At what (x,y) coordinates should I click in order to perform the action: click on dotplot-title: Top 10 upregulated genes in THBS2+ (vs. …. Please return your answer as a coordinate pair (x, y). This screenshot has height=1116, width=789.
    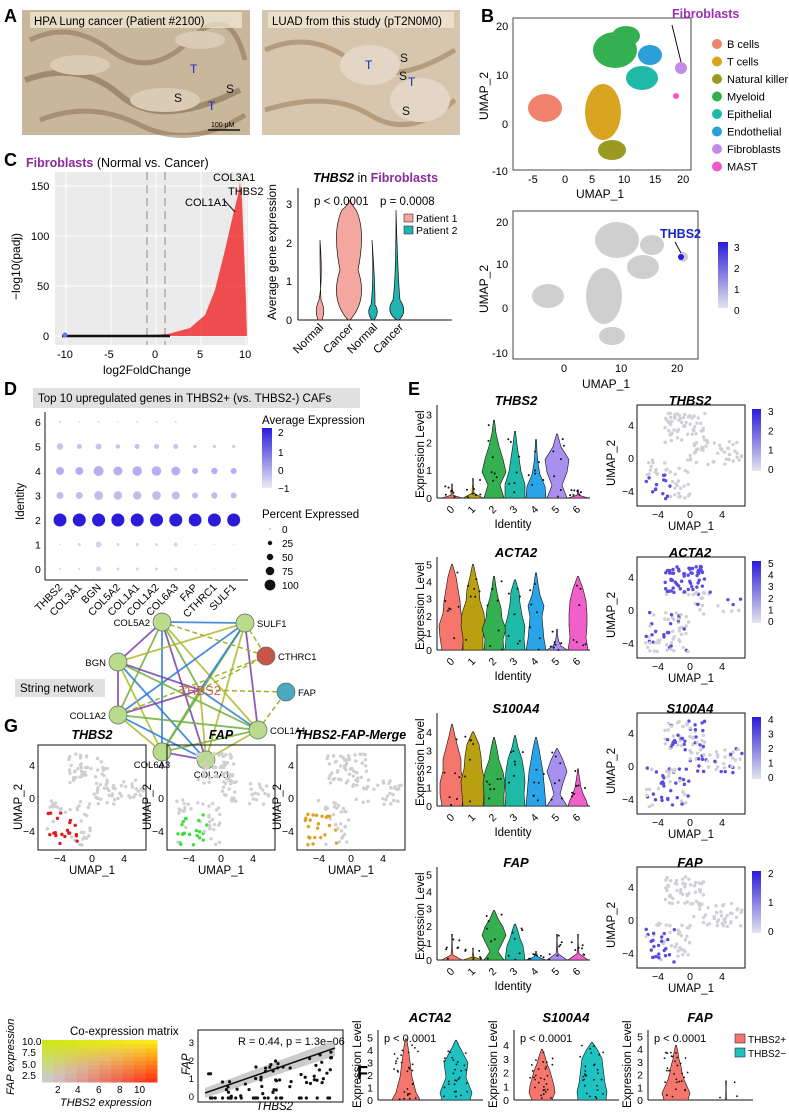
    Looking at the image, I should click on (185, 399).